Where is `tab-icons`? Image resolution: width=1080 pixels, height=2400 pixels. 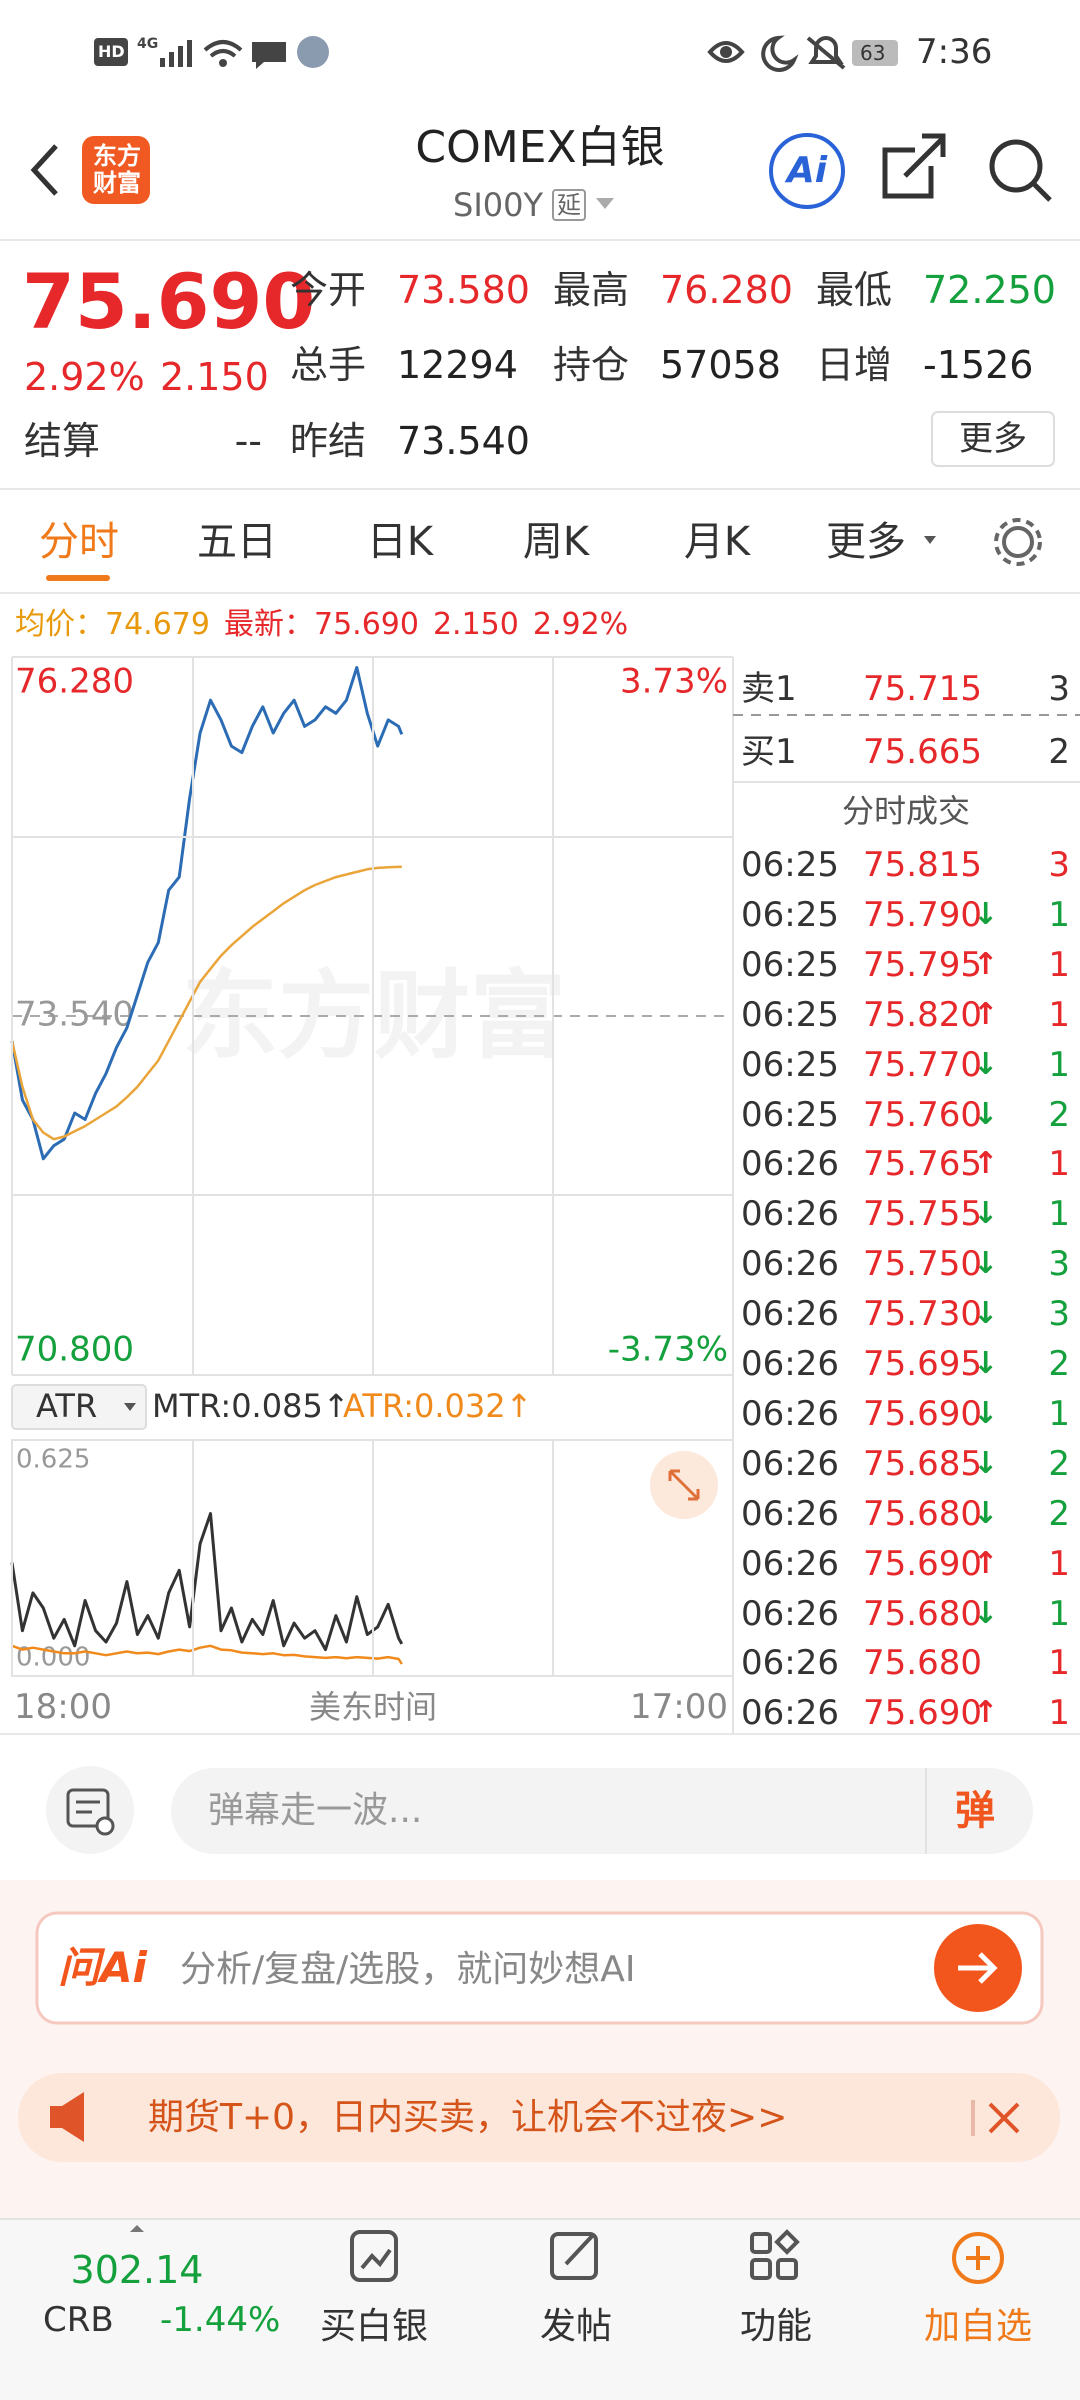 tab-icons is located at coordinates (544, 549).